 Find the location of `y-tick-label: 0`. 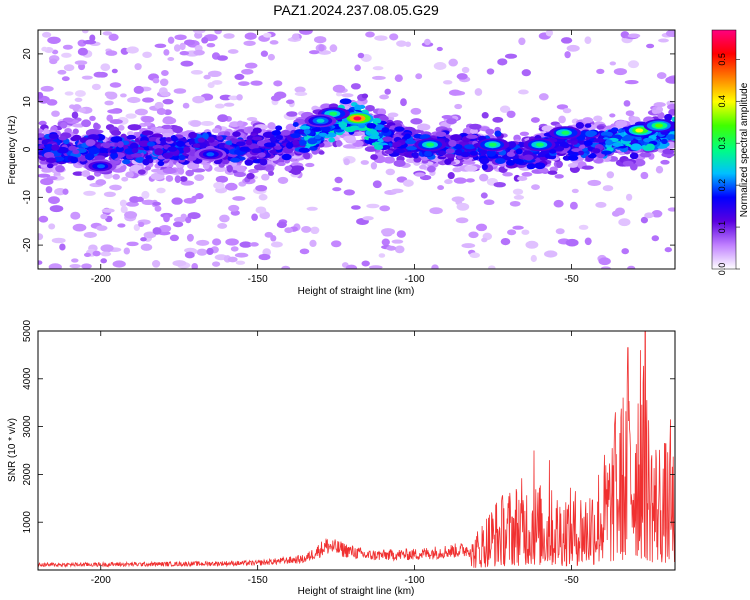

y-tick-label: 0 is located at coordinates (27, 149).